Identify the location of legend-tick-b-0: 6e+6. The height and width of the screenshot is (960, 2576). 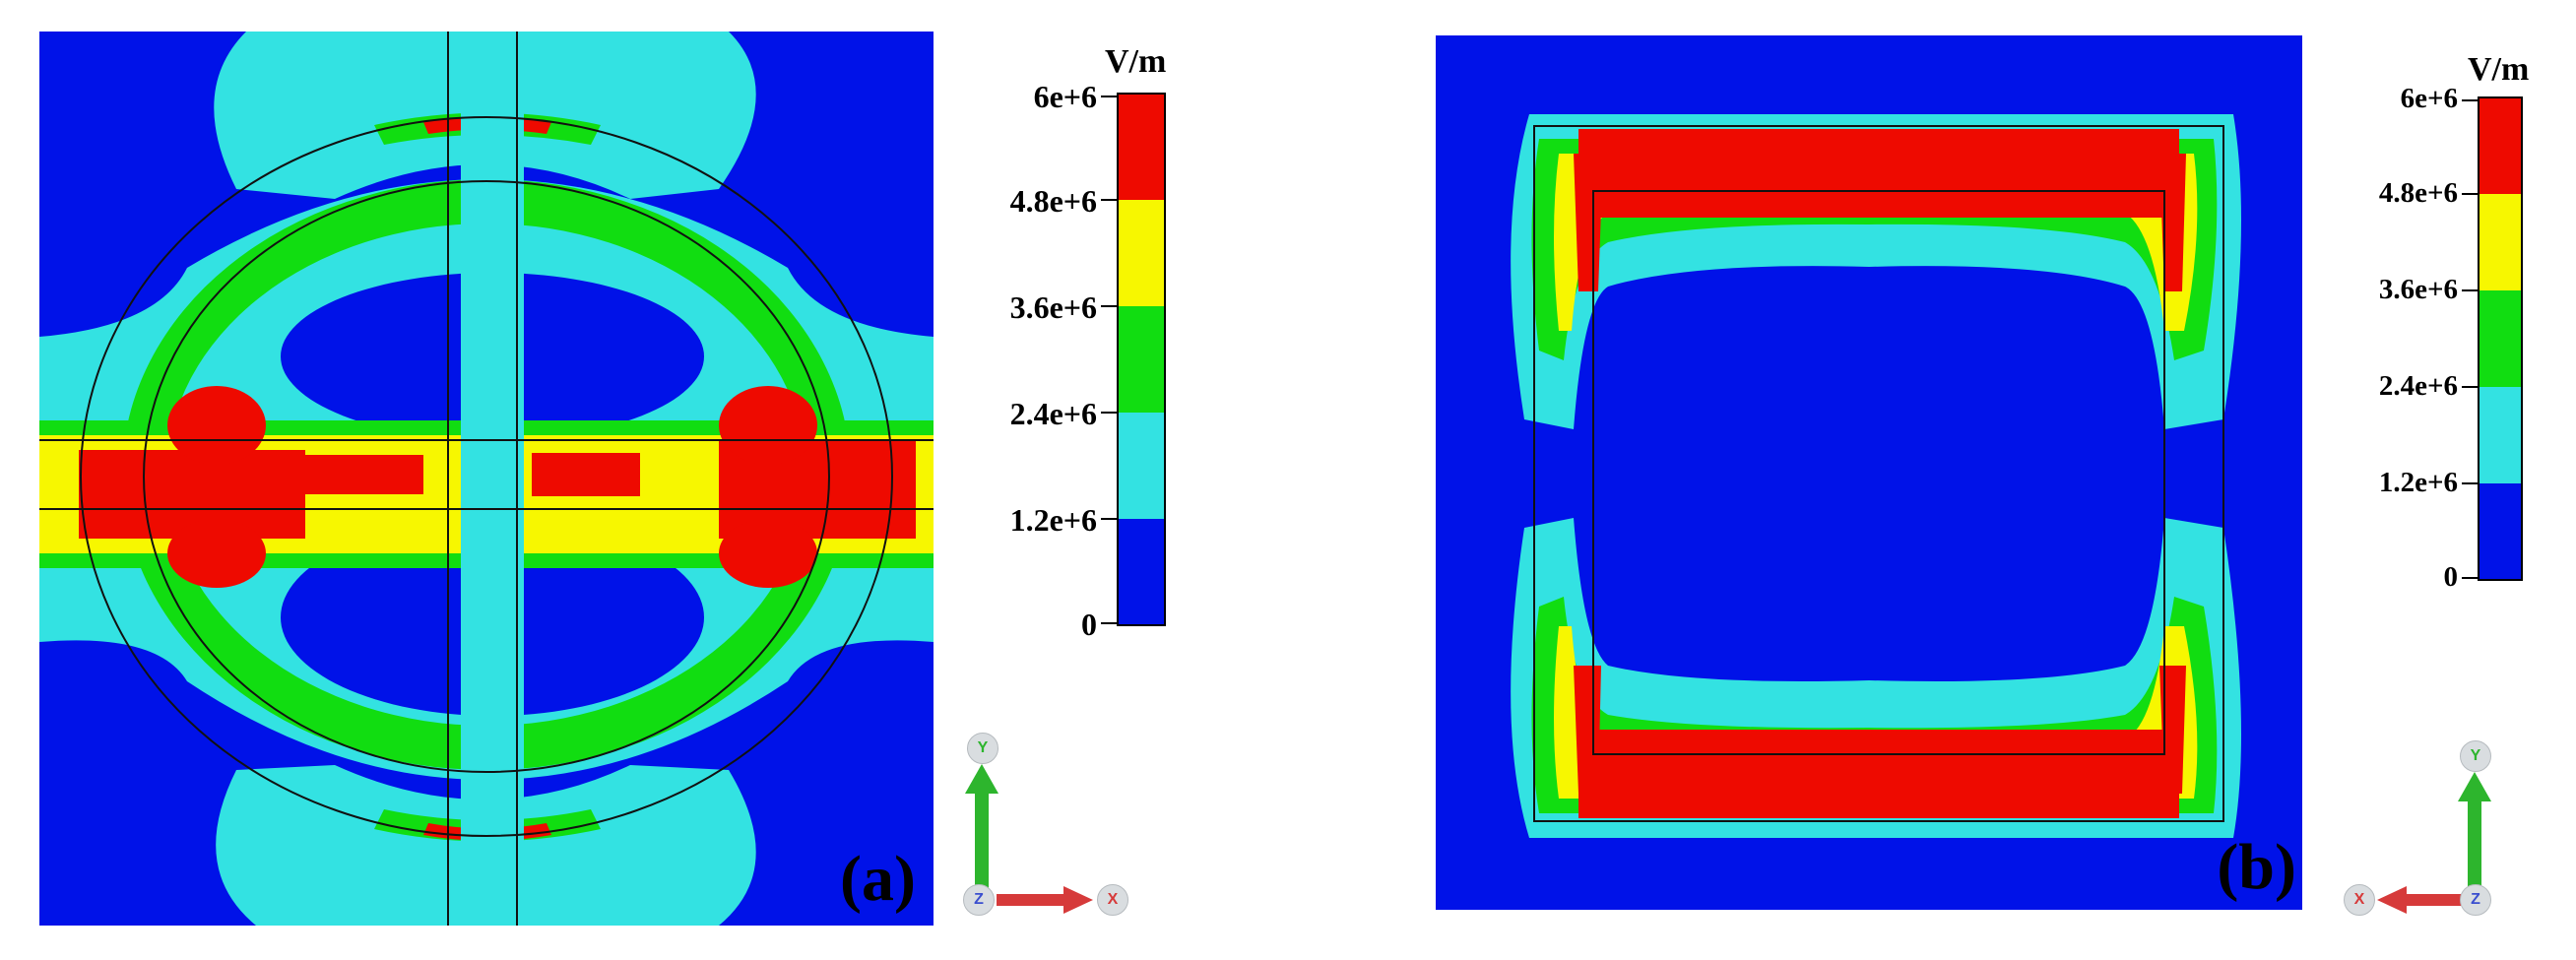
(2429, 98).